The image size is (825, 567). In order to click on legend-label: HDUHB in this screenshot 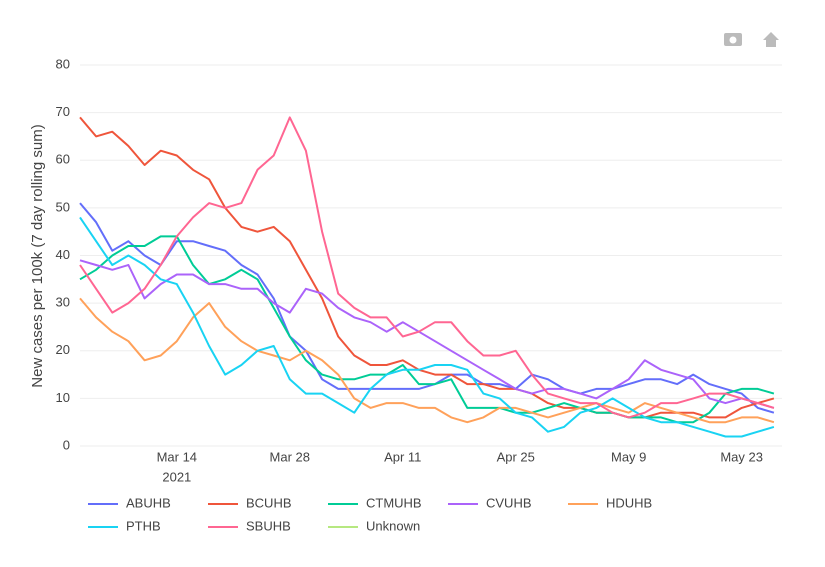, I will do `click(629, 502)`.